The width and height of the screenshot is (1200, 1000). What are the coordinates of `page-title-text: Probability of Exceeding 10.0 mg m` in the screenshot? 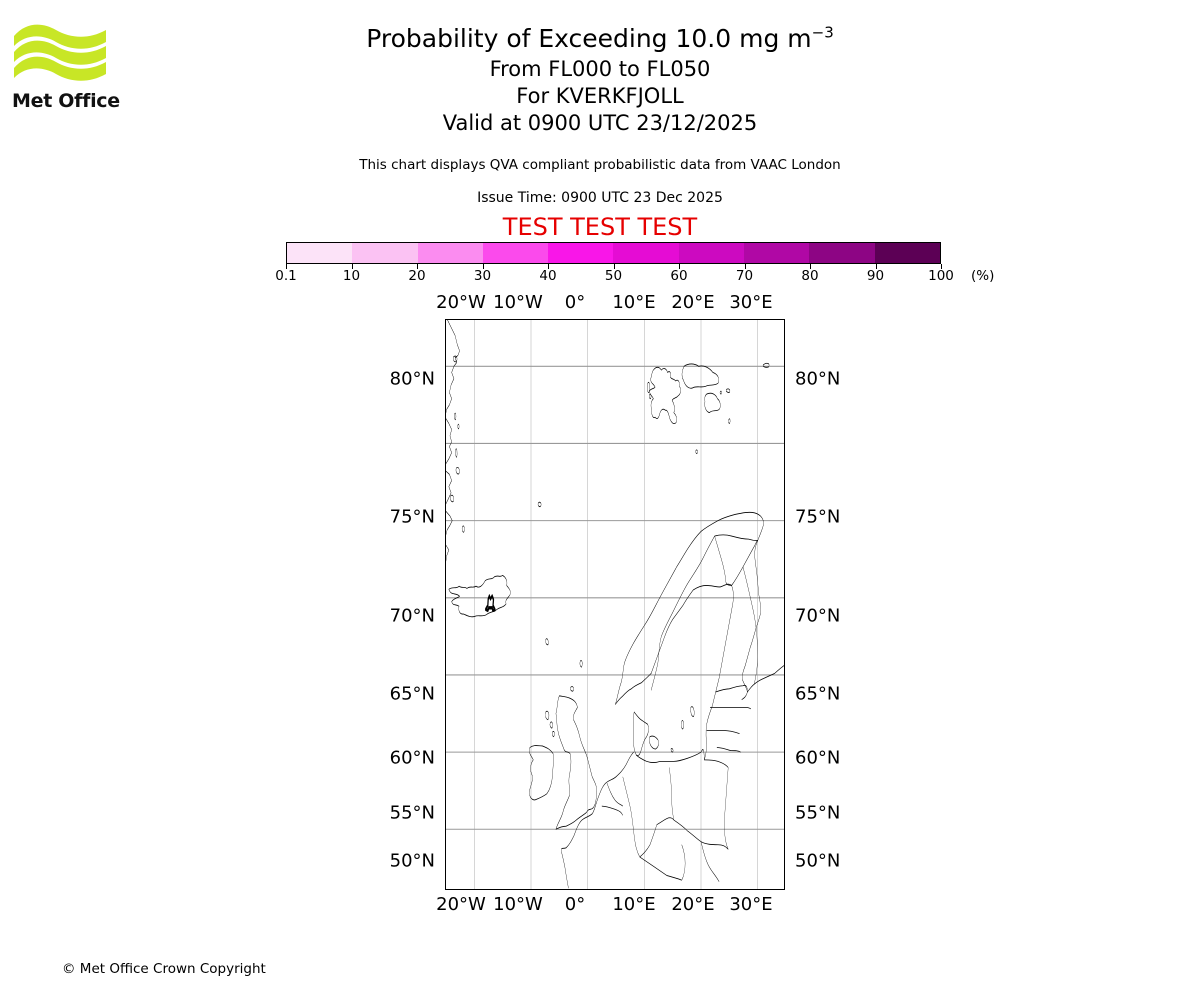 It's located at (589, 38).